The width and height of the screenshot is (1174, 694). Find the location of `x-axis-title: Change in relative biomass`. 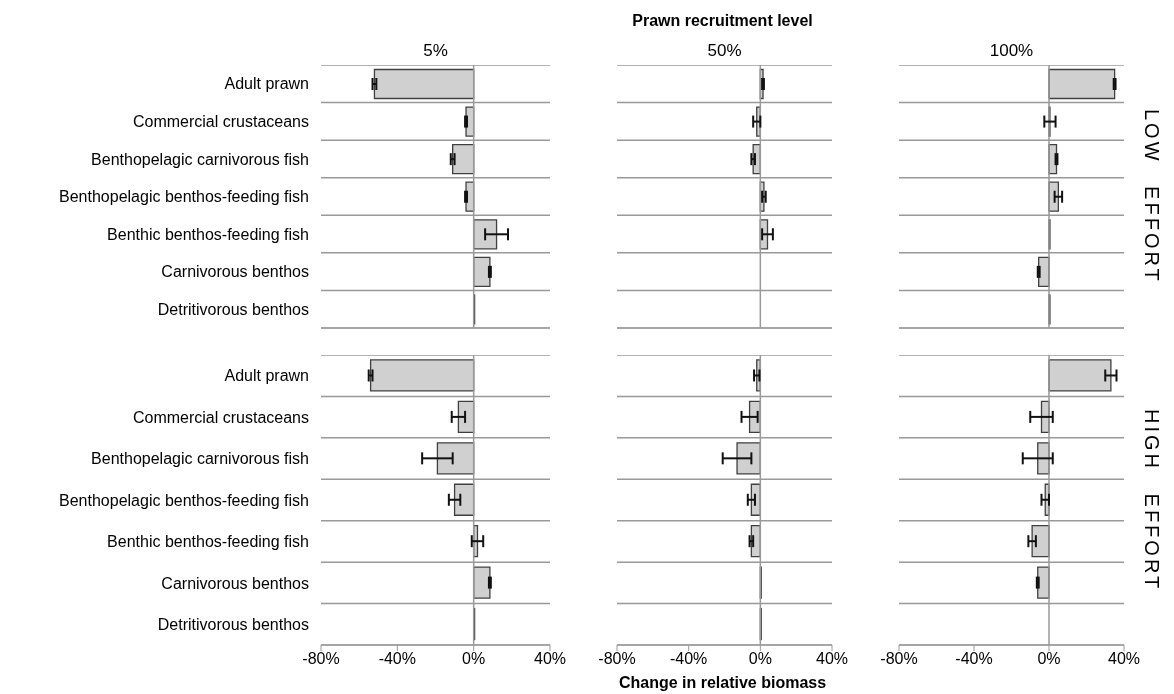

x-axis-title: Change in relative biomass is located at coordinates (722, 683).